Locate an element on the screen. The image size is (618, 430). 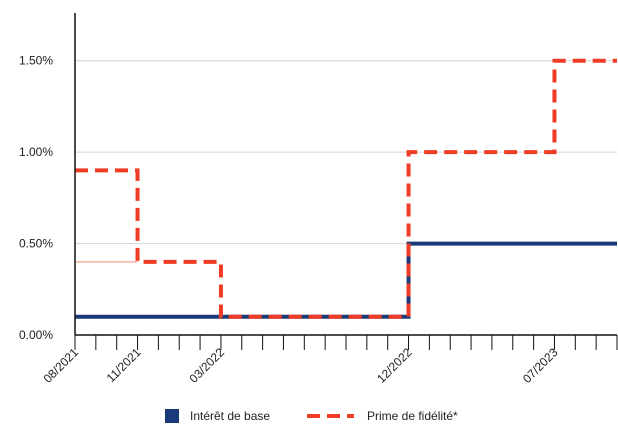
x-tick-labels: 08/2021 11/2021 03/2022 12/2022 07/2023 is located at coordinates (301, 365).